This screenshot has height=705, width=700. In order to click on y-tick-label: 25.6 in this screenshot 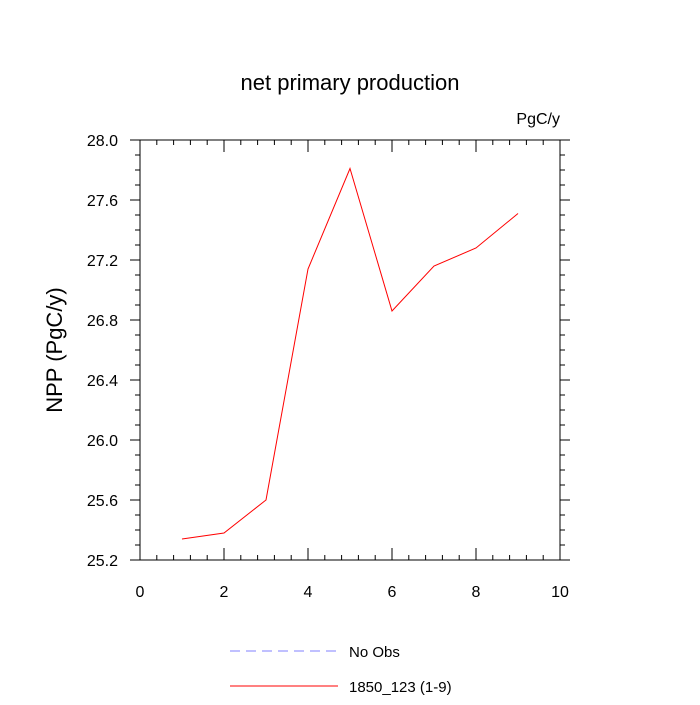, I will do `click(102, 501)`.